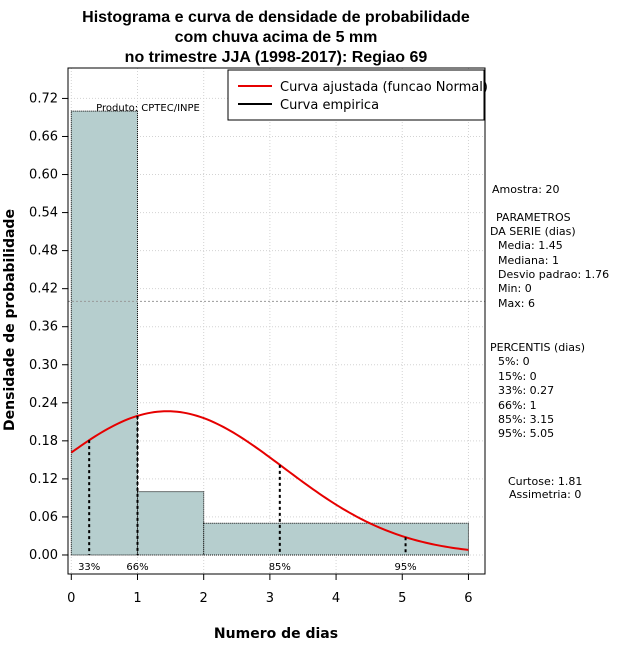 The width and height of the screenshot is (640, 660). I want to click on percentil-66: 66%: 1, so click(517, 405).